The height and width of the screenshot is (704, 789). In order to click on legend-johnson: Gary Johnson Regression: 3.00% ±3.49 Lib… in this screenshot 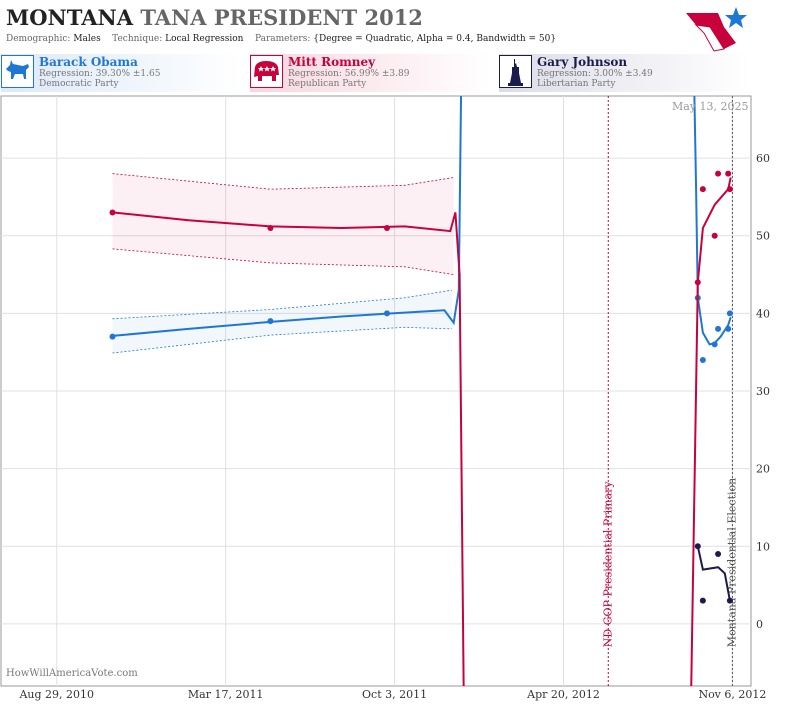, I will do `click(624, 73)`.